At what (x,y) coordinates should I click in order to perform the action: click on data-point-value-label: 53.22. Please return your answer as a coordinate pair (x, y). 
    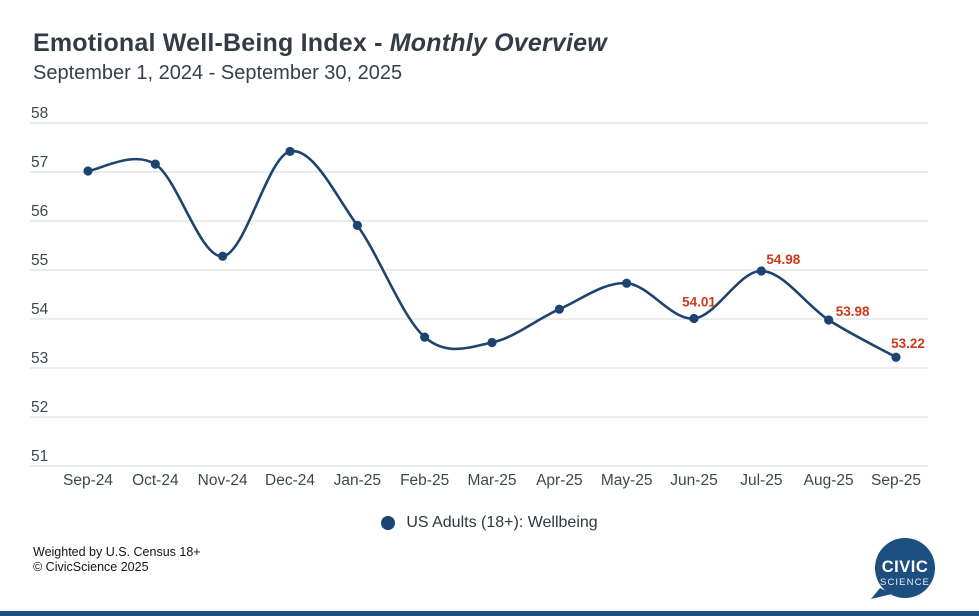
    Looking at the image, I should click on (908, 343).